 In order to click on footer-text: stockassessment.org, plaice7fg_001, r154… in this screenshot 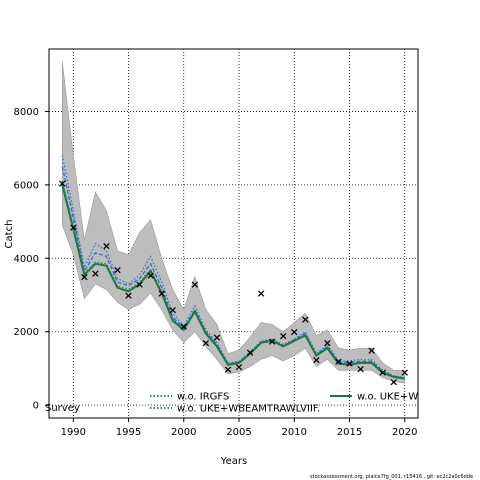, I will do `click(391, 477)`.